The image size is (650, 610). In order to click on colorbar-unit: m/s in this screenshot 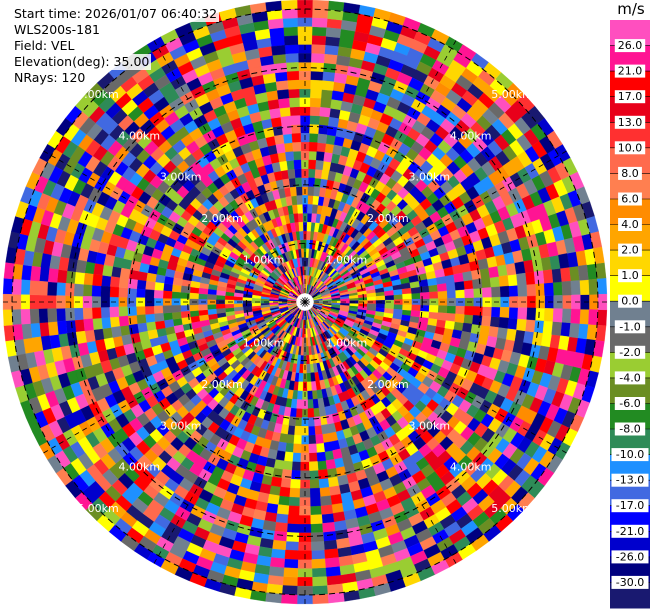, I will do `click(631, 9)`.